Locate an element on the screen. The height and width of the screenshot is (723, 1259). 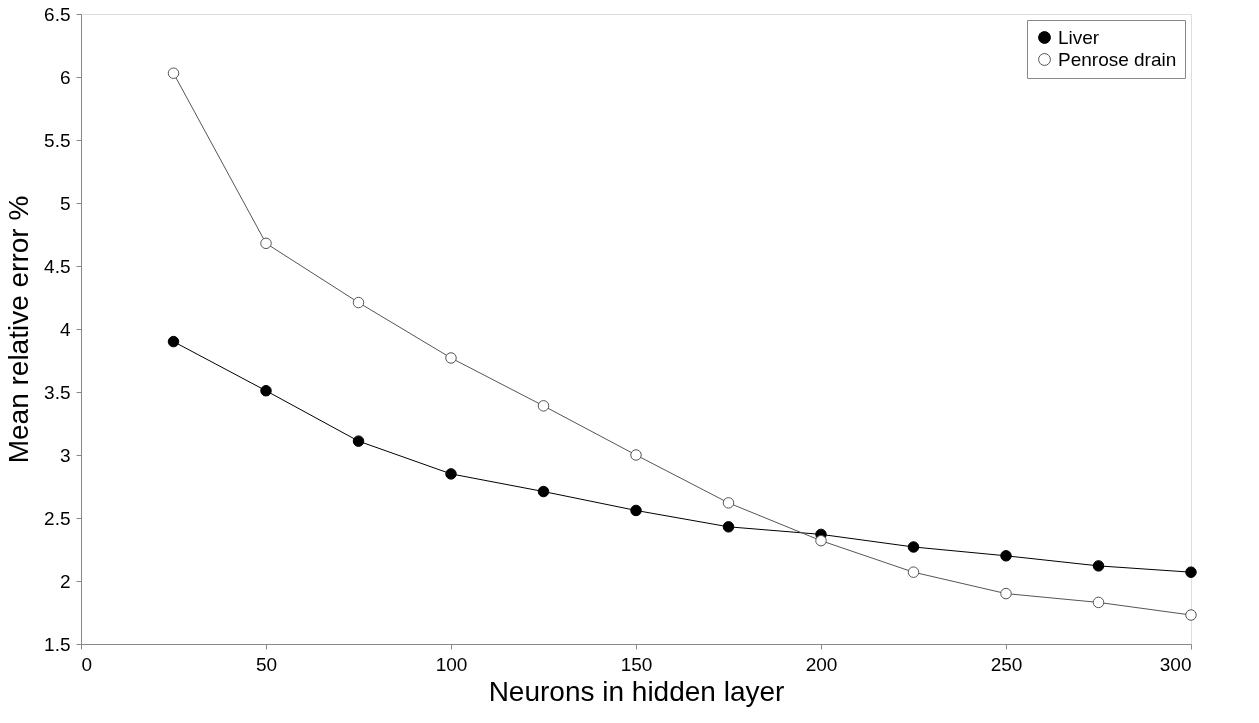
x-tick-label: 150 is located at coordinates (636, 664).